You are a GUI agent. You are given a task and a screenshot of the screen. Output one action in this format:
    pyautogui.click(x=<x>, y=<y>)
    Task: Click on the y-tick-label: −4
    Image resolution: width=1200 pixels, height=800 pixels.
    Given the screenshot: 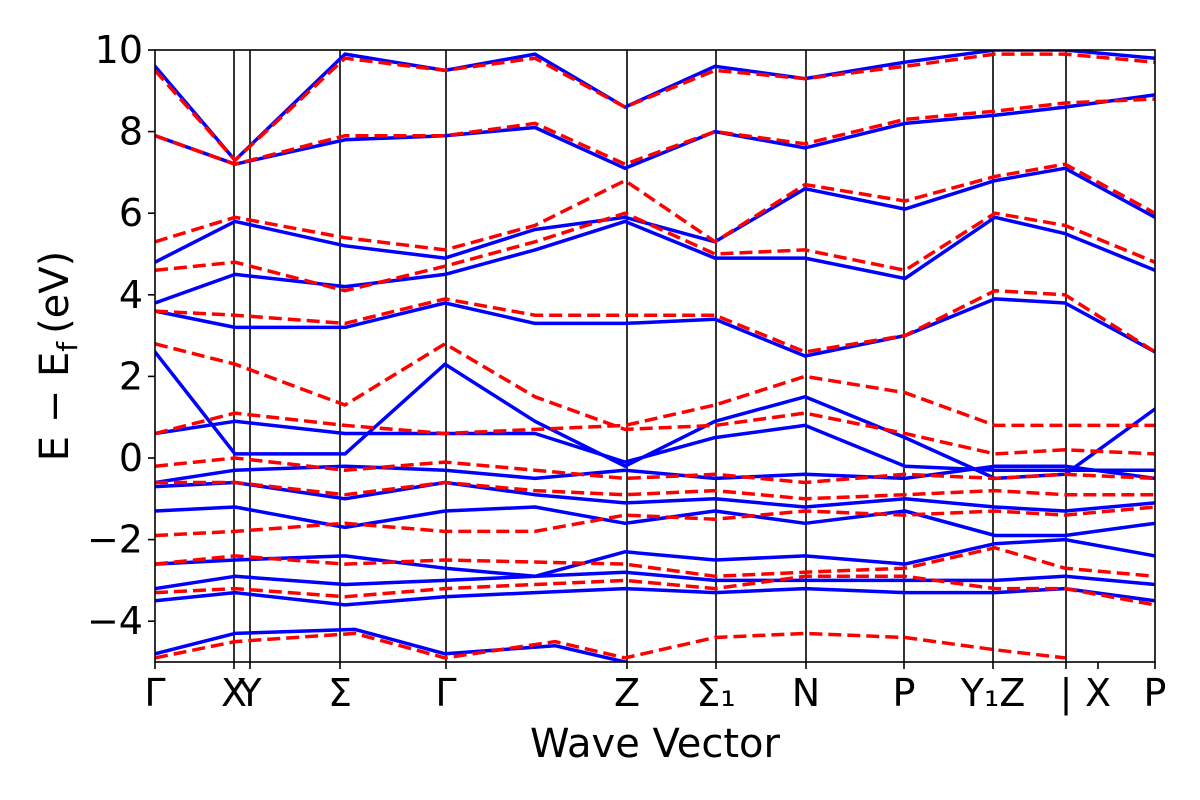 What is the action you would take?
    pyautogui.click(x=115, y=621)
    